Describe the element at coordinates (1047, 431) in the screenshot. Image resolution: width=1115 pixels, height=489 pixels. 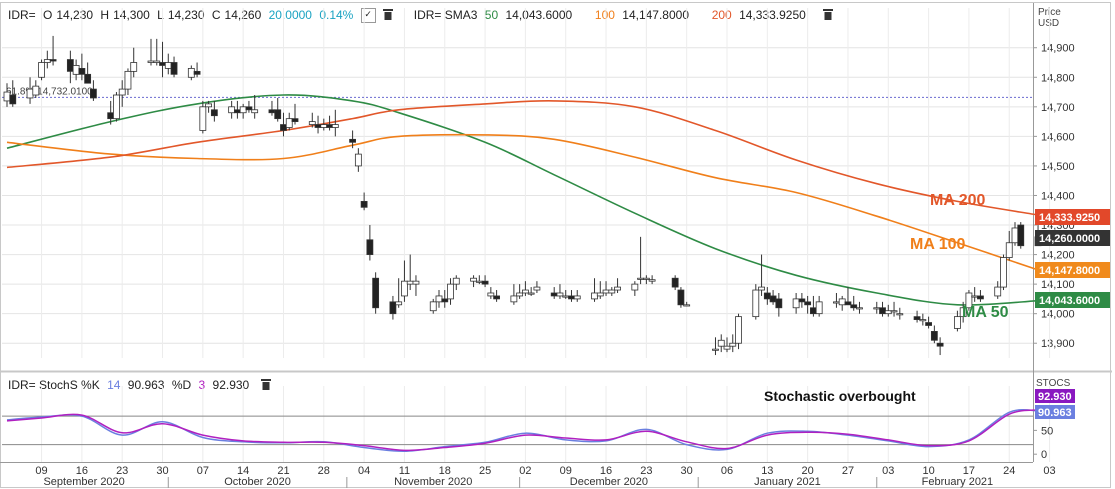
I see `stoch-tick-label: 50` at that location.